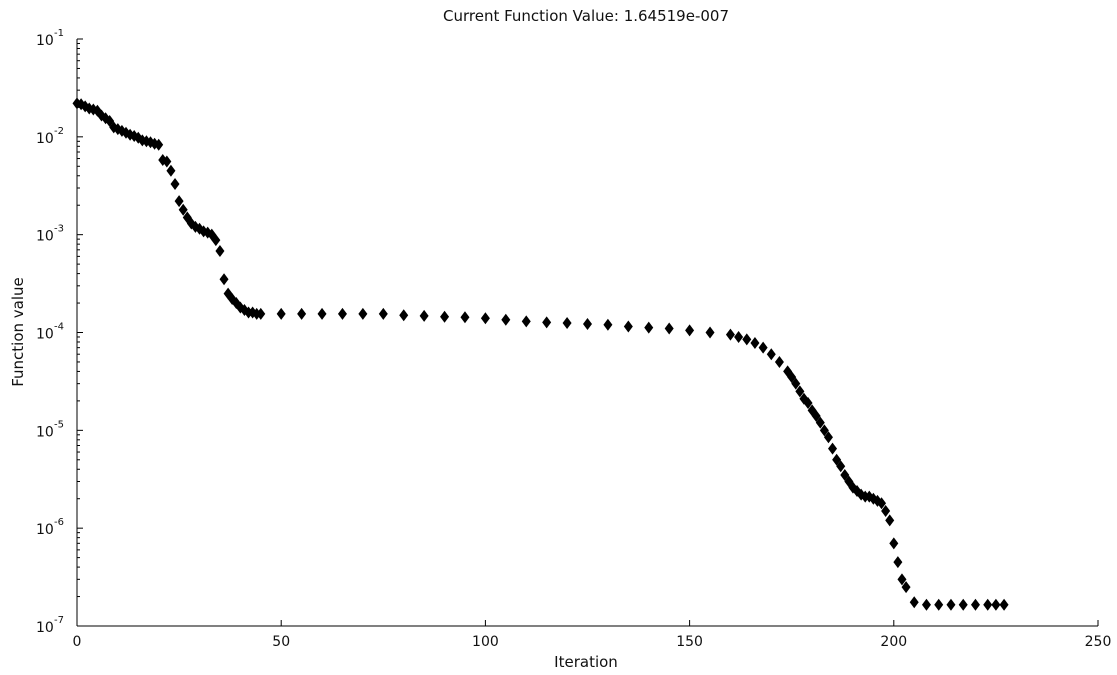 The height and width of the screenshot is (675, 1117). Describe the element at coordinates (485, 642) in the screenshot. I see `x-tick-label: 100` at that location.